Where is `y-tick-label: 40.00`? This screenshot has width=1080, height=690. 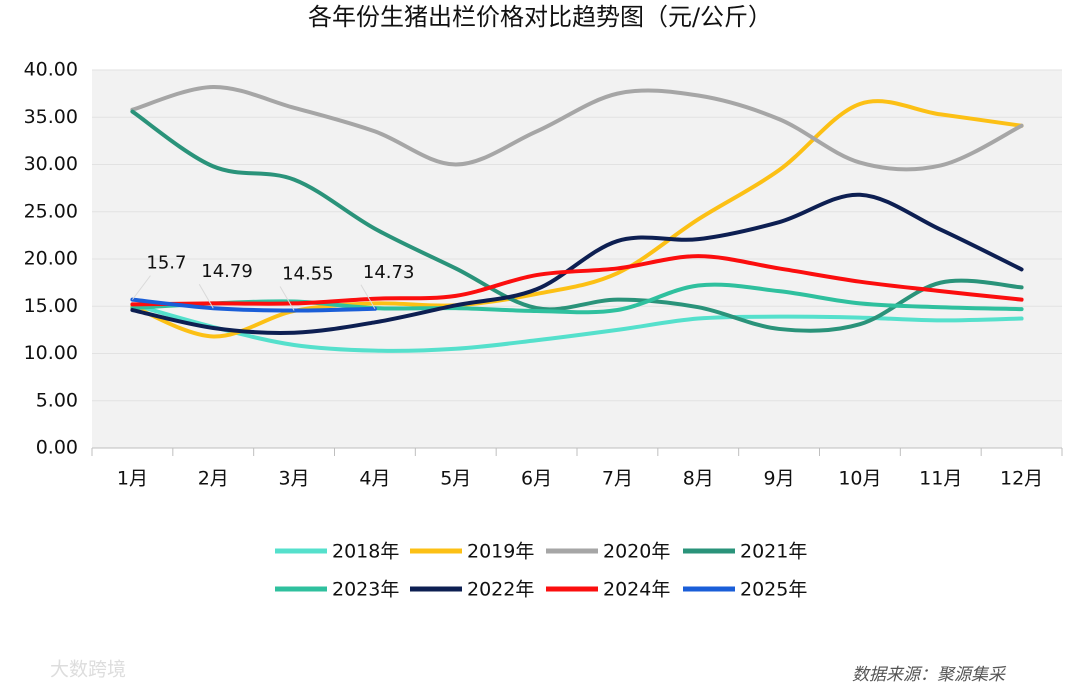
y-tick-label: 40.00 is located at coordinates (51, 70).